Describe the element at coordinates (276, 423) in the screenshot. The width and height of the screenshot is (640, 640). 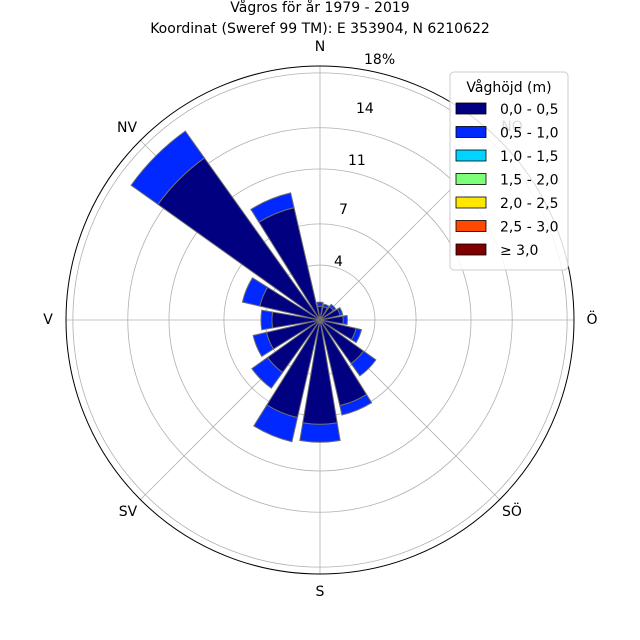
I see `bar-dir9-bin1` at that location.